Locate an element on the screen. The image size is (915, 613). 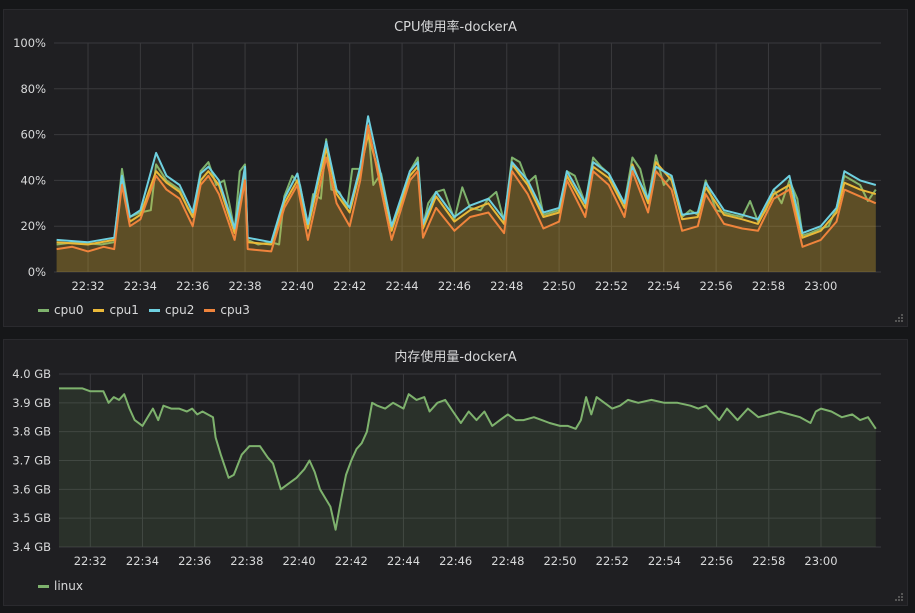
y-tick-label: 20% is located at coordinates (33, 226).